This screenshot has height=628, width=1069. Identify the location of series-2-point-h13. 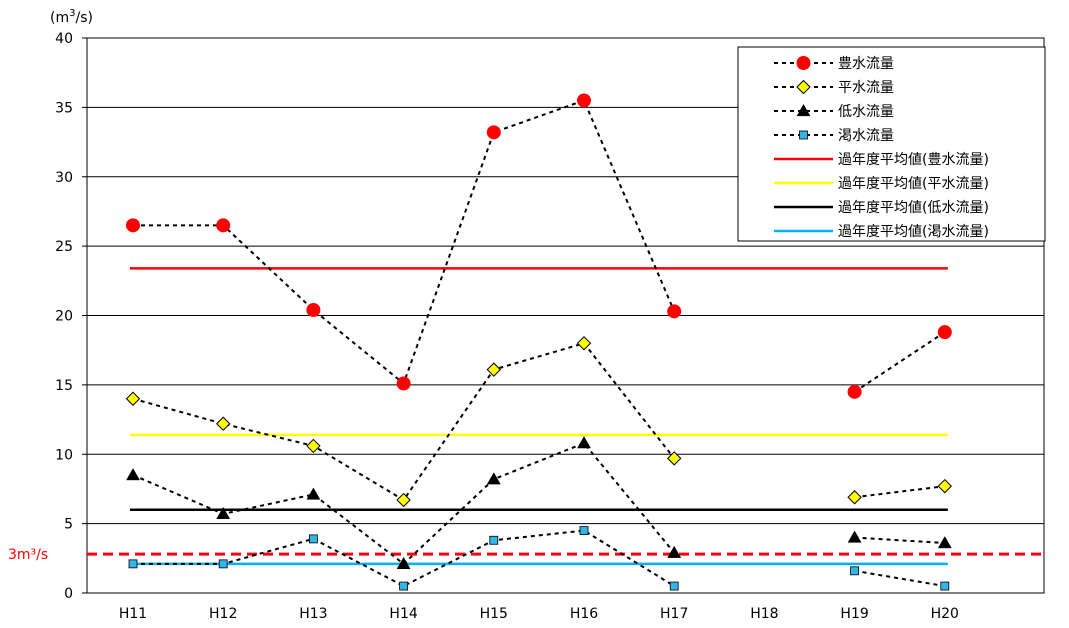
(313, 493).